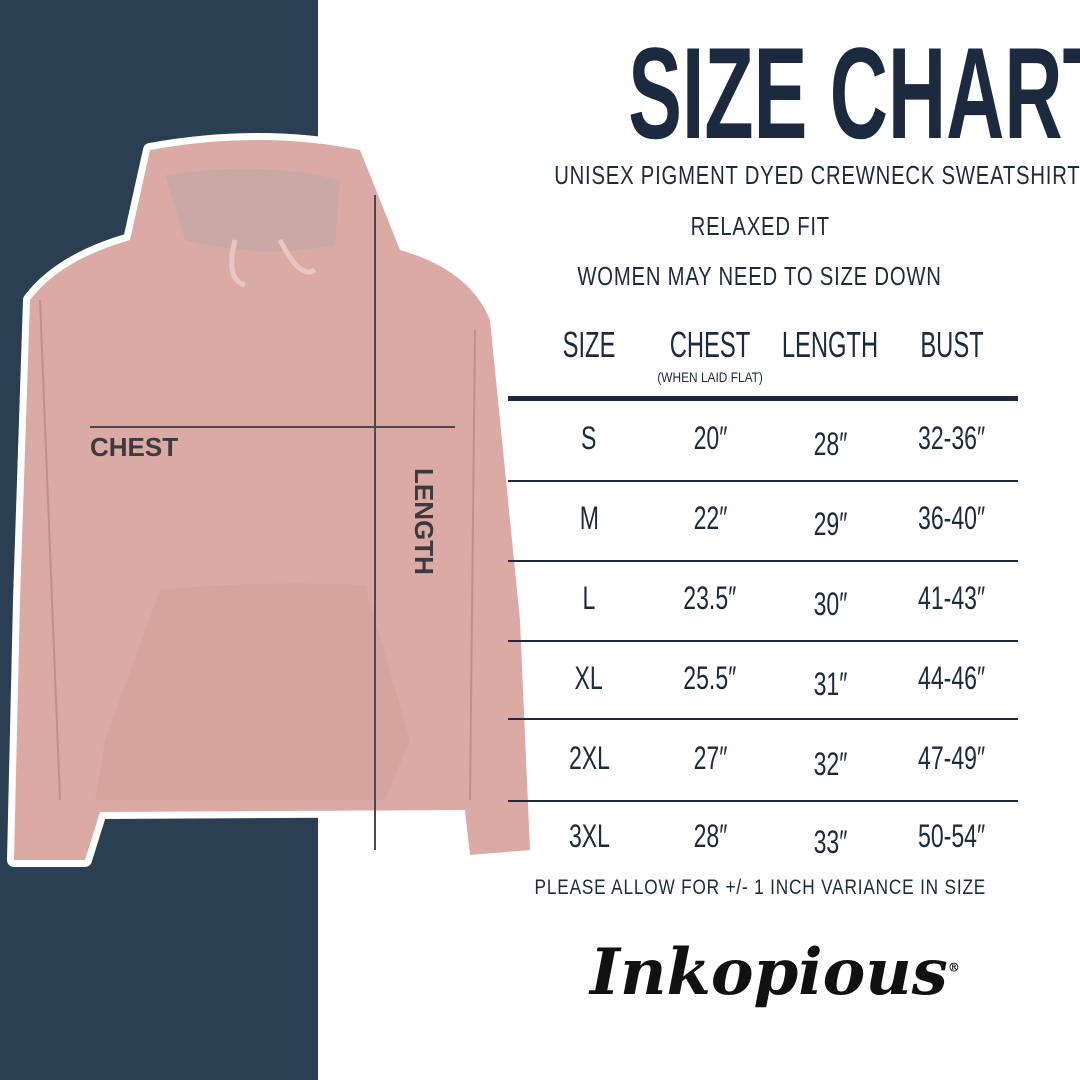 Image resolution: width=1080 pixels, height=1080 pixels. What do you see at coordinates (589, 518) in the screenshot?
I see `cell-size: M` at bounding box center [589, 518].